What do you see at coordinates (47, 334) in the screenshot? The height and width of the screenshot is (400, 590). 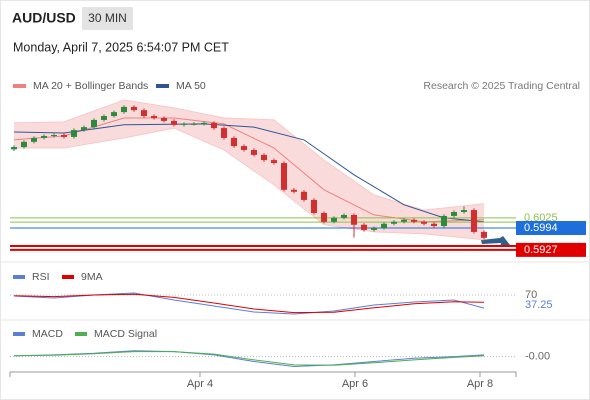 I see `legend-label: MACD` at bounding box center [47, 334].